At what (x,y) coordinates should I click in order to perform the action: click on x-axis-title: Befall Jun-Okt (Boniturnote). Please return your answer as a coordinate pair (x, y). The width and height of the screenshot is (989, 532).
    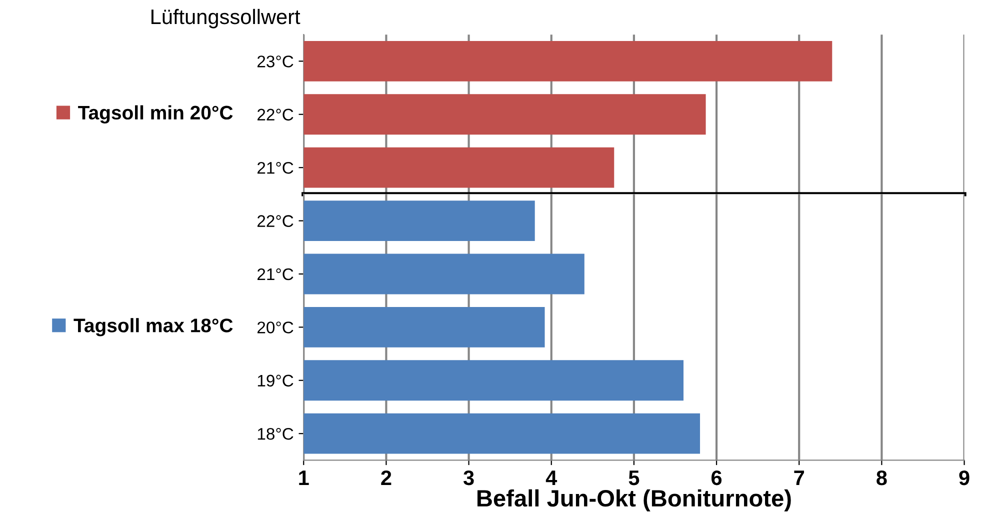
    Looking at the image, I should click on (634, 500).